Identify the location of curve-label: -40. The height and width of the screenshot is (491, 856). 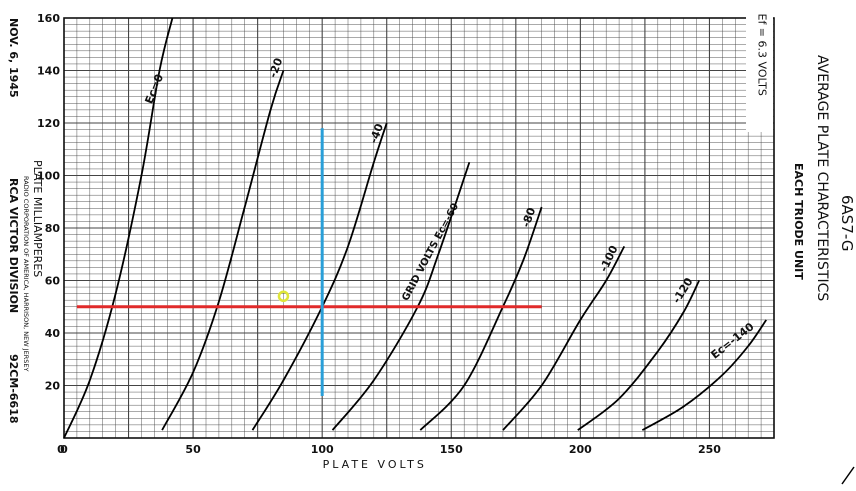
(376, 133).